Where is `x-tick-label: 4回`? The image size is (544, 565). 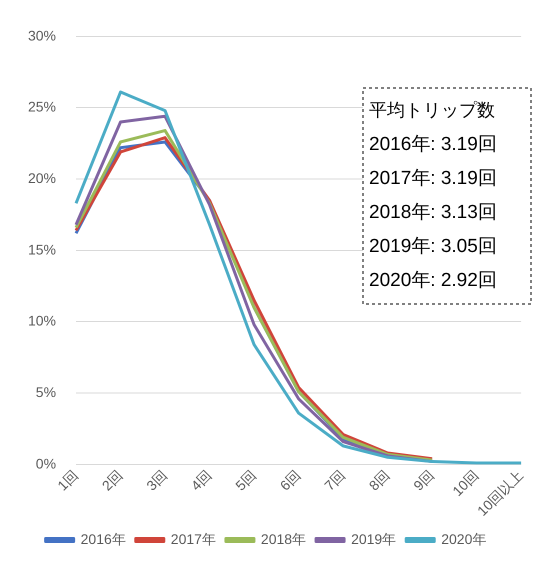
x-tick-label: 4回 is located at coordinates (201, 480).